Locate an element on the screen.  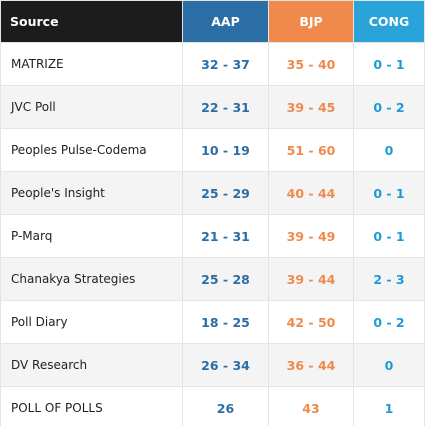
seat-range-cell: 39 - 44 is located at coordinates (311, 279).